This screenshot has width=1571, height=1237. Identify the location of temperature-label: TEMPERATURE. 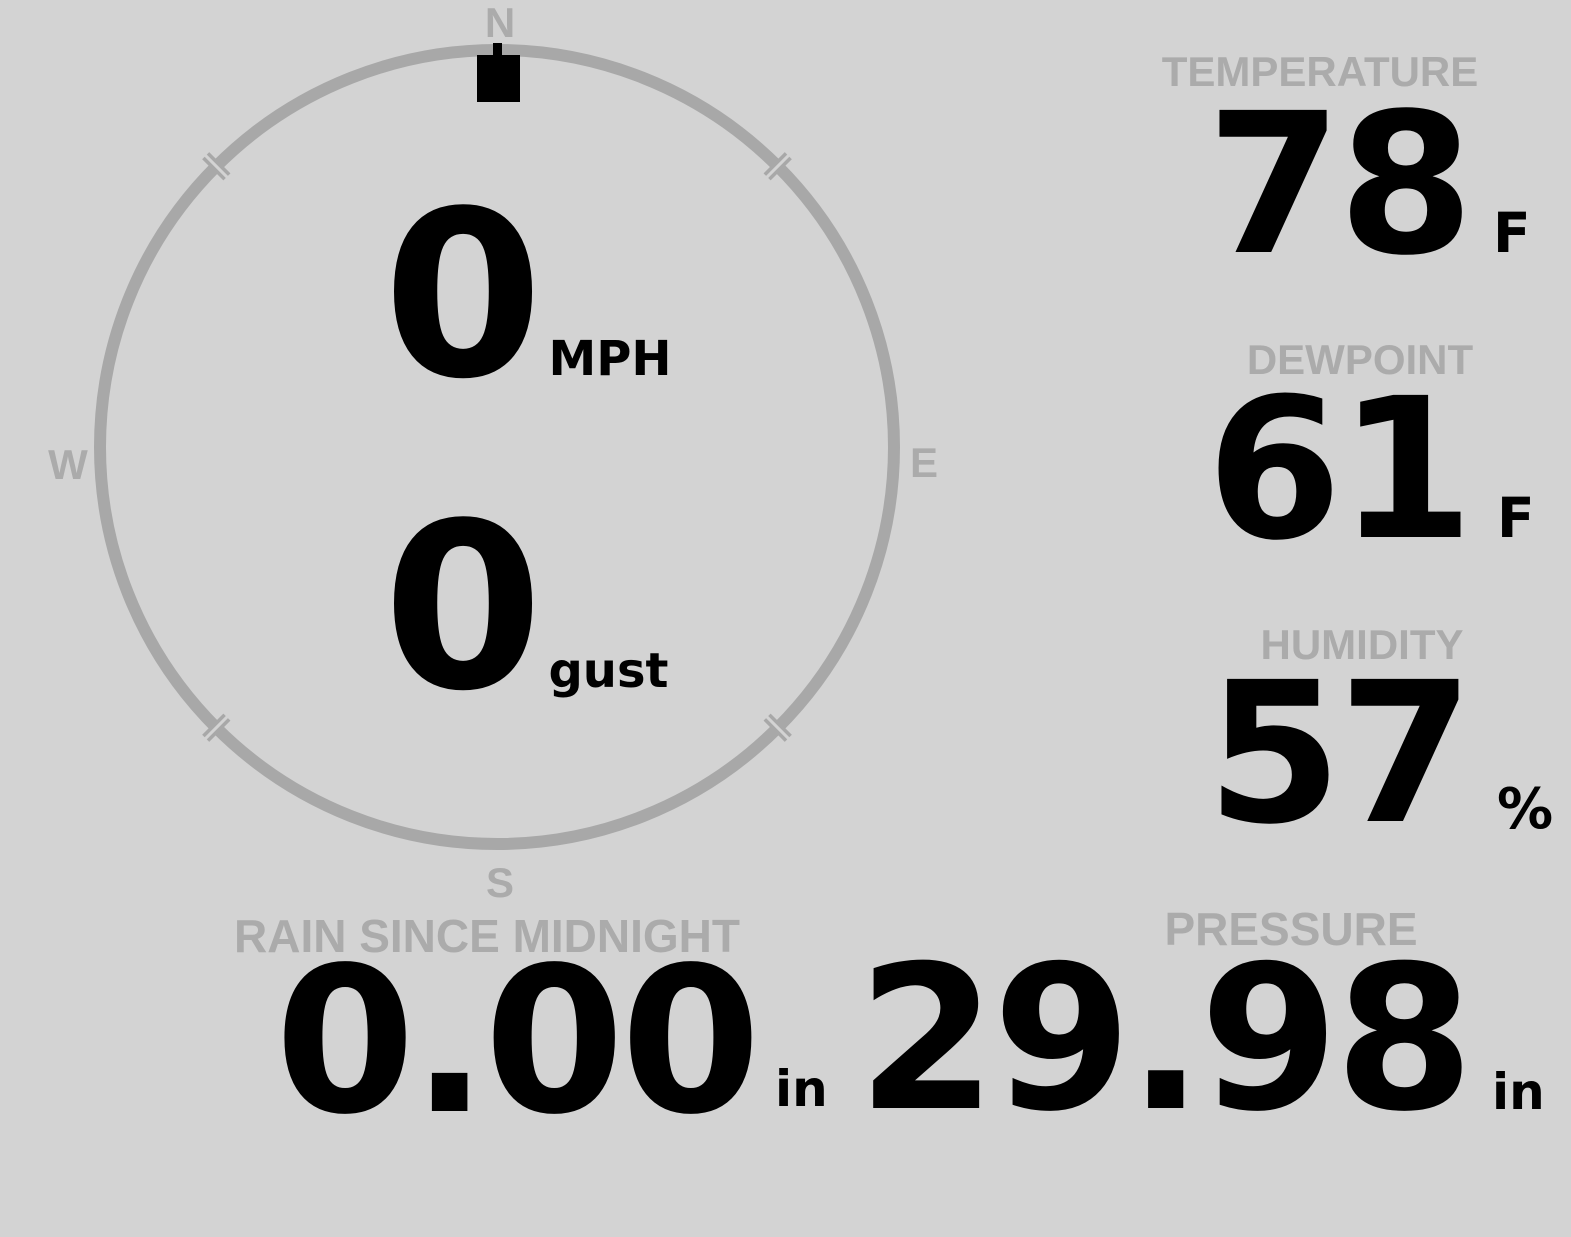
(1320, 71).